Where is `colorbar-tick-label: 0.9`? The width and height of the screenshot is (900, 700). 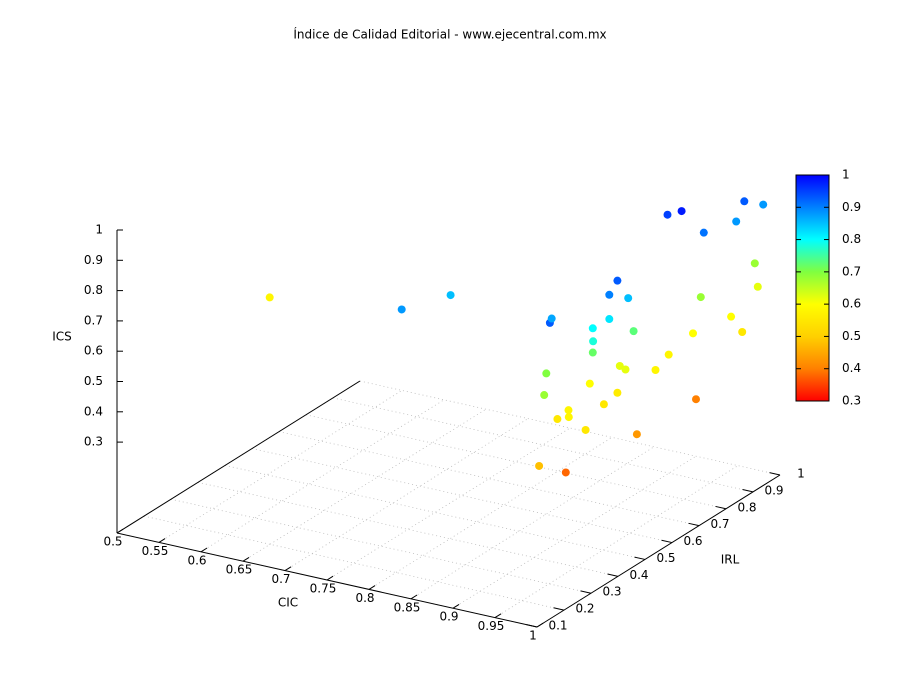 colorbar-tick-label: 0.9 is located at coordinates (851, 207).